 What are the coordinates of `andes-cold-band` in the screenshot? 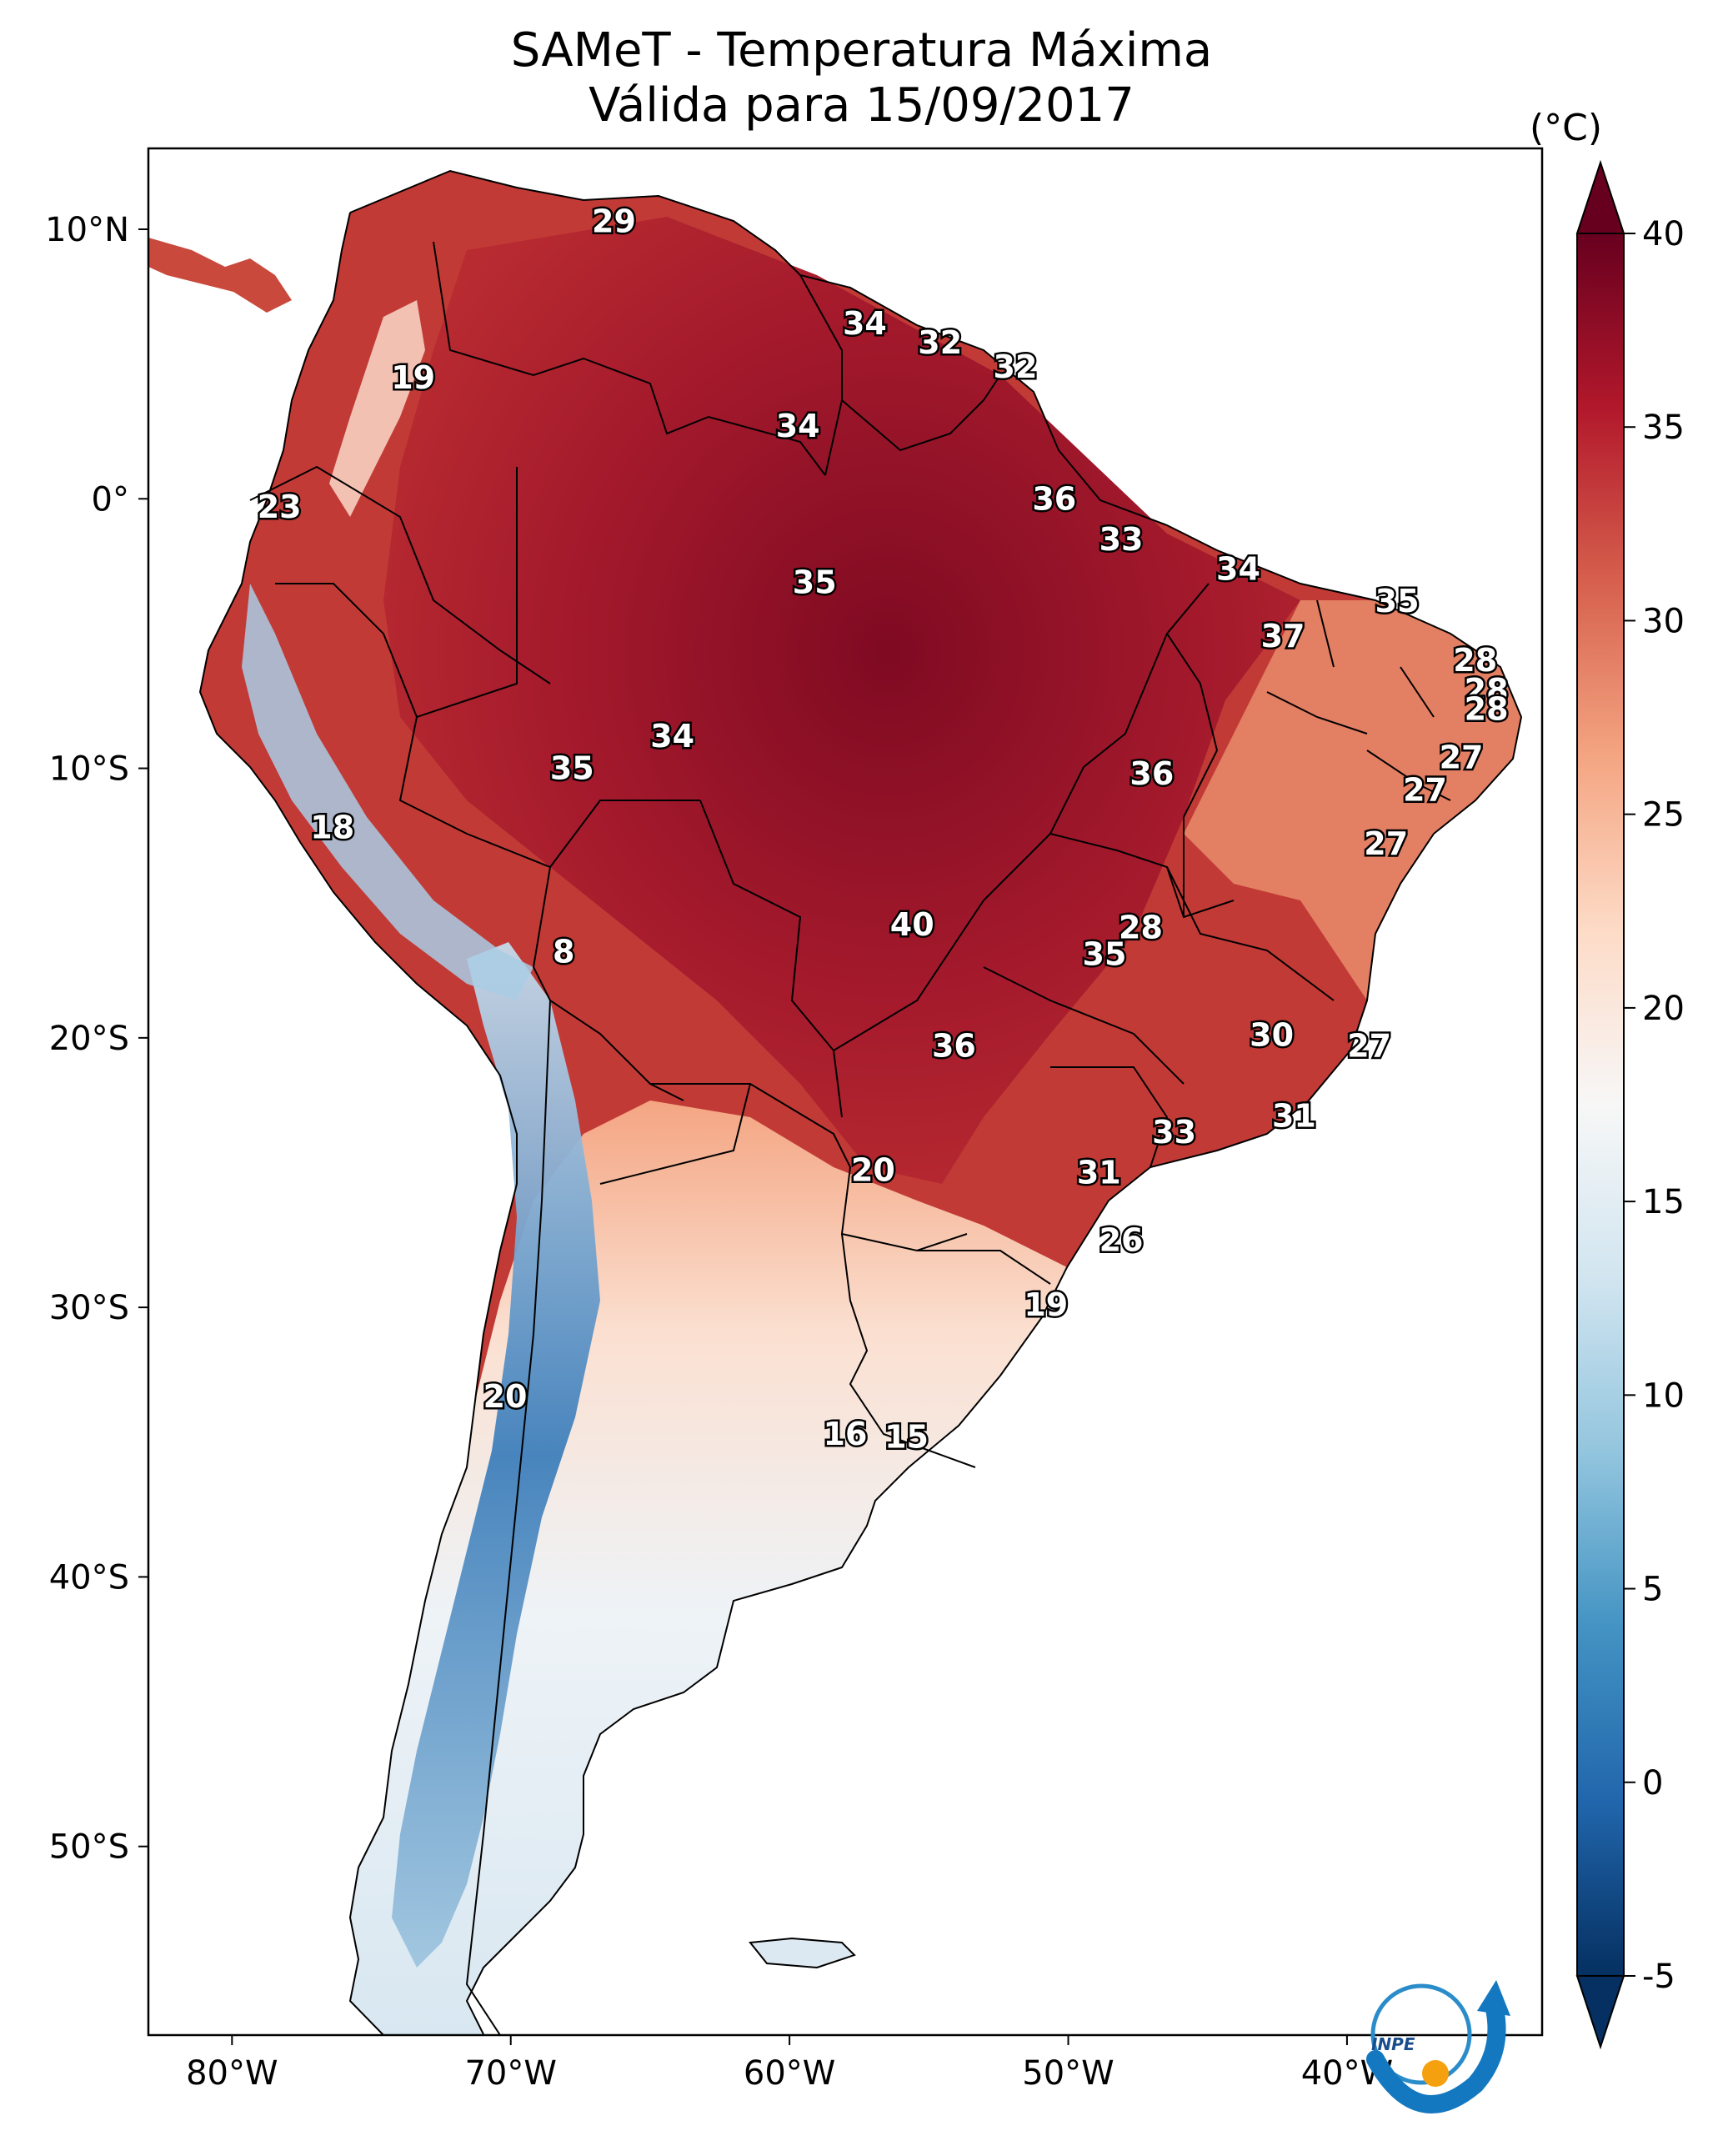 It's located at (496, 1455).